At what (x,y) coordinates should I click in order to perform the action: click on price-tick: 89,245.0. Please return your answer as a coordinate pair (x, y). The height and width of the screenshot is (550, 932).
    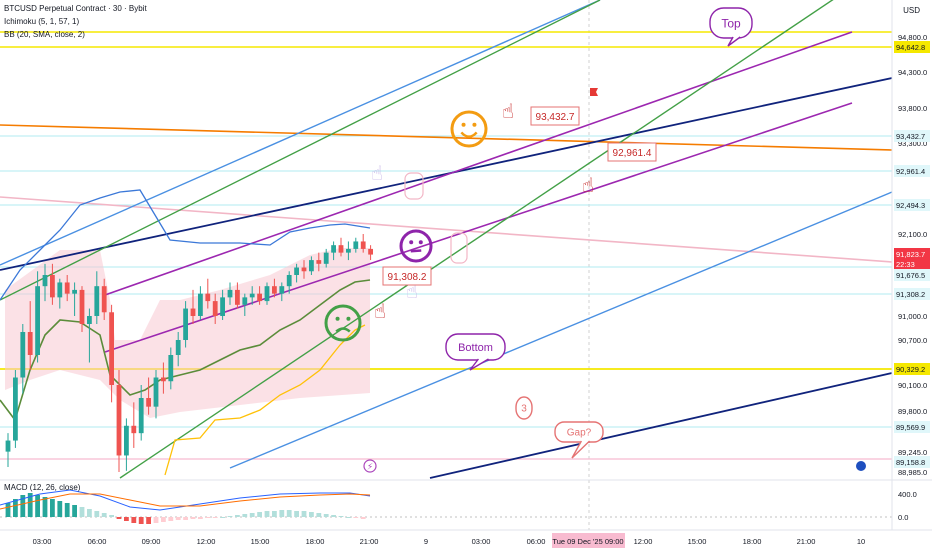
    Looking at the image, I should click on (912, 452).